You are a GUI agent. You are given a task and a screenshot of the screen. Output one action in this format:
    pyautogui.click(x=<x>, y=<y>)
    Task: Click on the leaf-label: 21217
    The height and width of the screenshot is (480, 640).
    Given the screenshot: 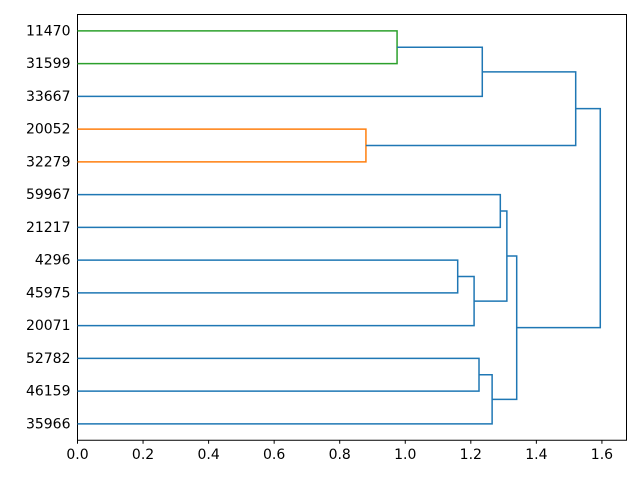 What is the action you would take?
    pyautogui.click(x=48, y=228)
    